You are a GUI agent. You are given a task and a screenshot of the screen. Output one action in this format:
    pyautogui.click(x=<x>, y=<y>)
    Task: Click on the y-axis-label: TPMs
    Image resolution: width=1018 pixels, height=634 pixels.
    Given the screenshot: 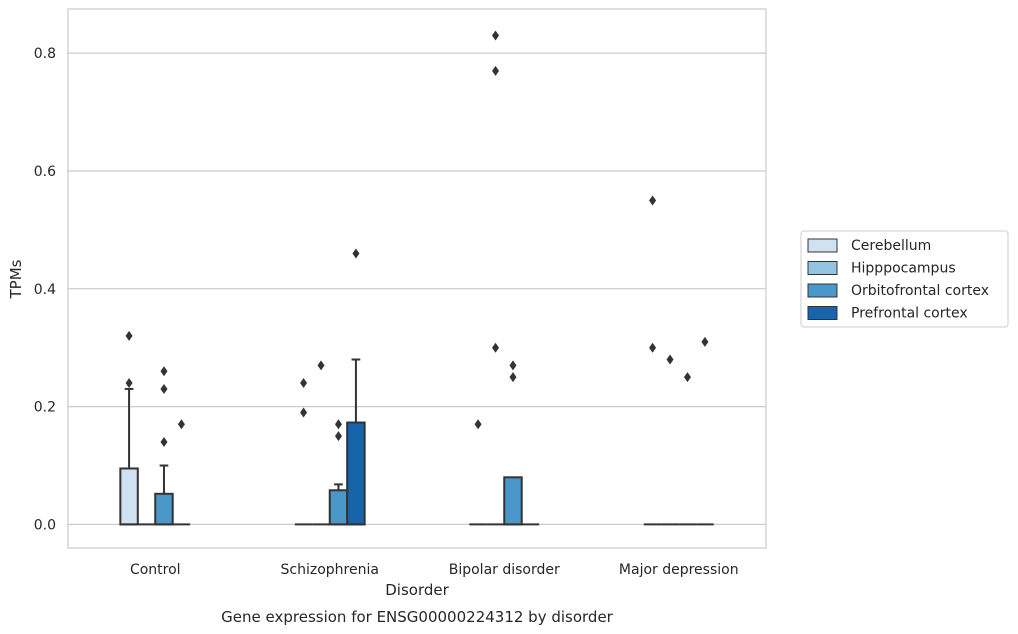 What is the action you would take?
    pyautogui.click(x=16, y=279)
    